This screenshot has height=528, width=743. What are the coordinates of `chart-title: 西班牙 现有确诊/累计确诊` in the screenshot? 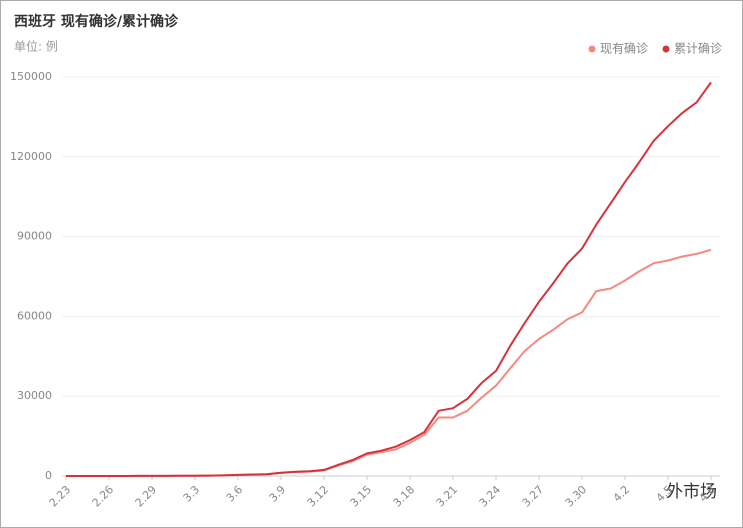 It's located at (96, 21).